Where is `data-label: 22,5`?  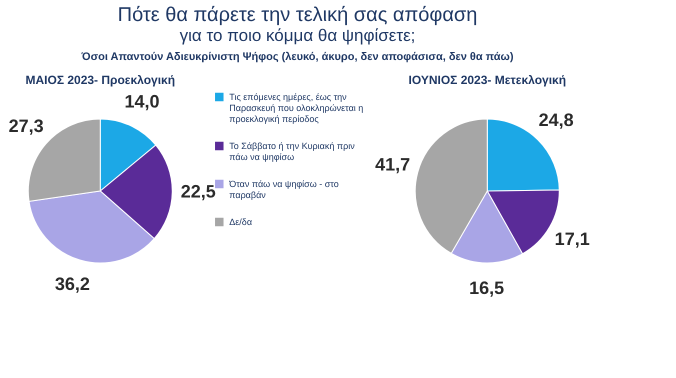 data-label: 22,5 is located at coordinates (198, 192).